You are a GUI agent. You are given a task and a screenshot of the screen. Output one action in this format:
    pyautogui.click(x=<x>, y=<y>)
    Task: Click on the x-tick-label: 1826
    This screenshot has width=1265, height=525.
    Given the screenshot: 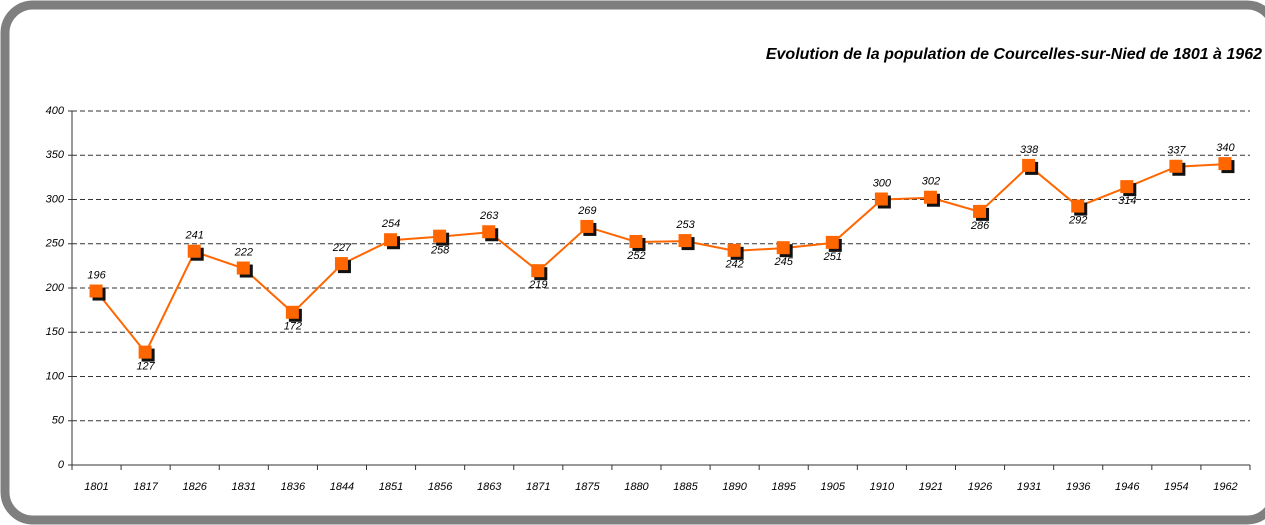 What is the action you would take?
    pyautogui.click(x=194, y=487)
    